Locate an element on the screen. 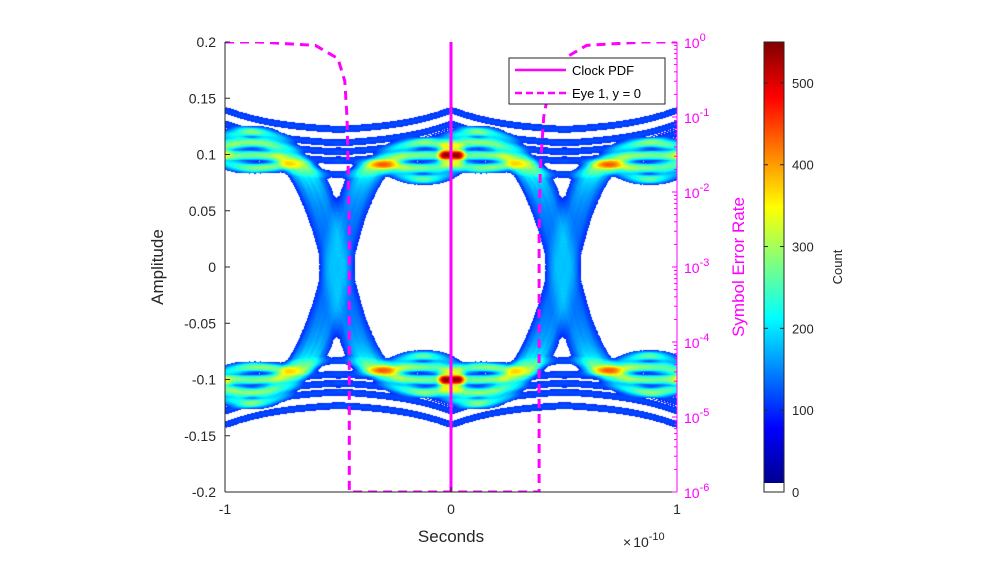 This screenshot has height=563, width=1000. y-right-tick-exp: -5 is located at coordinates (705, 413).